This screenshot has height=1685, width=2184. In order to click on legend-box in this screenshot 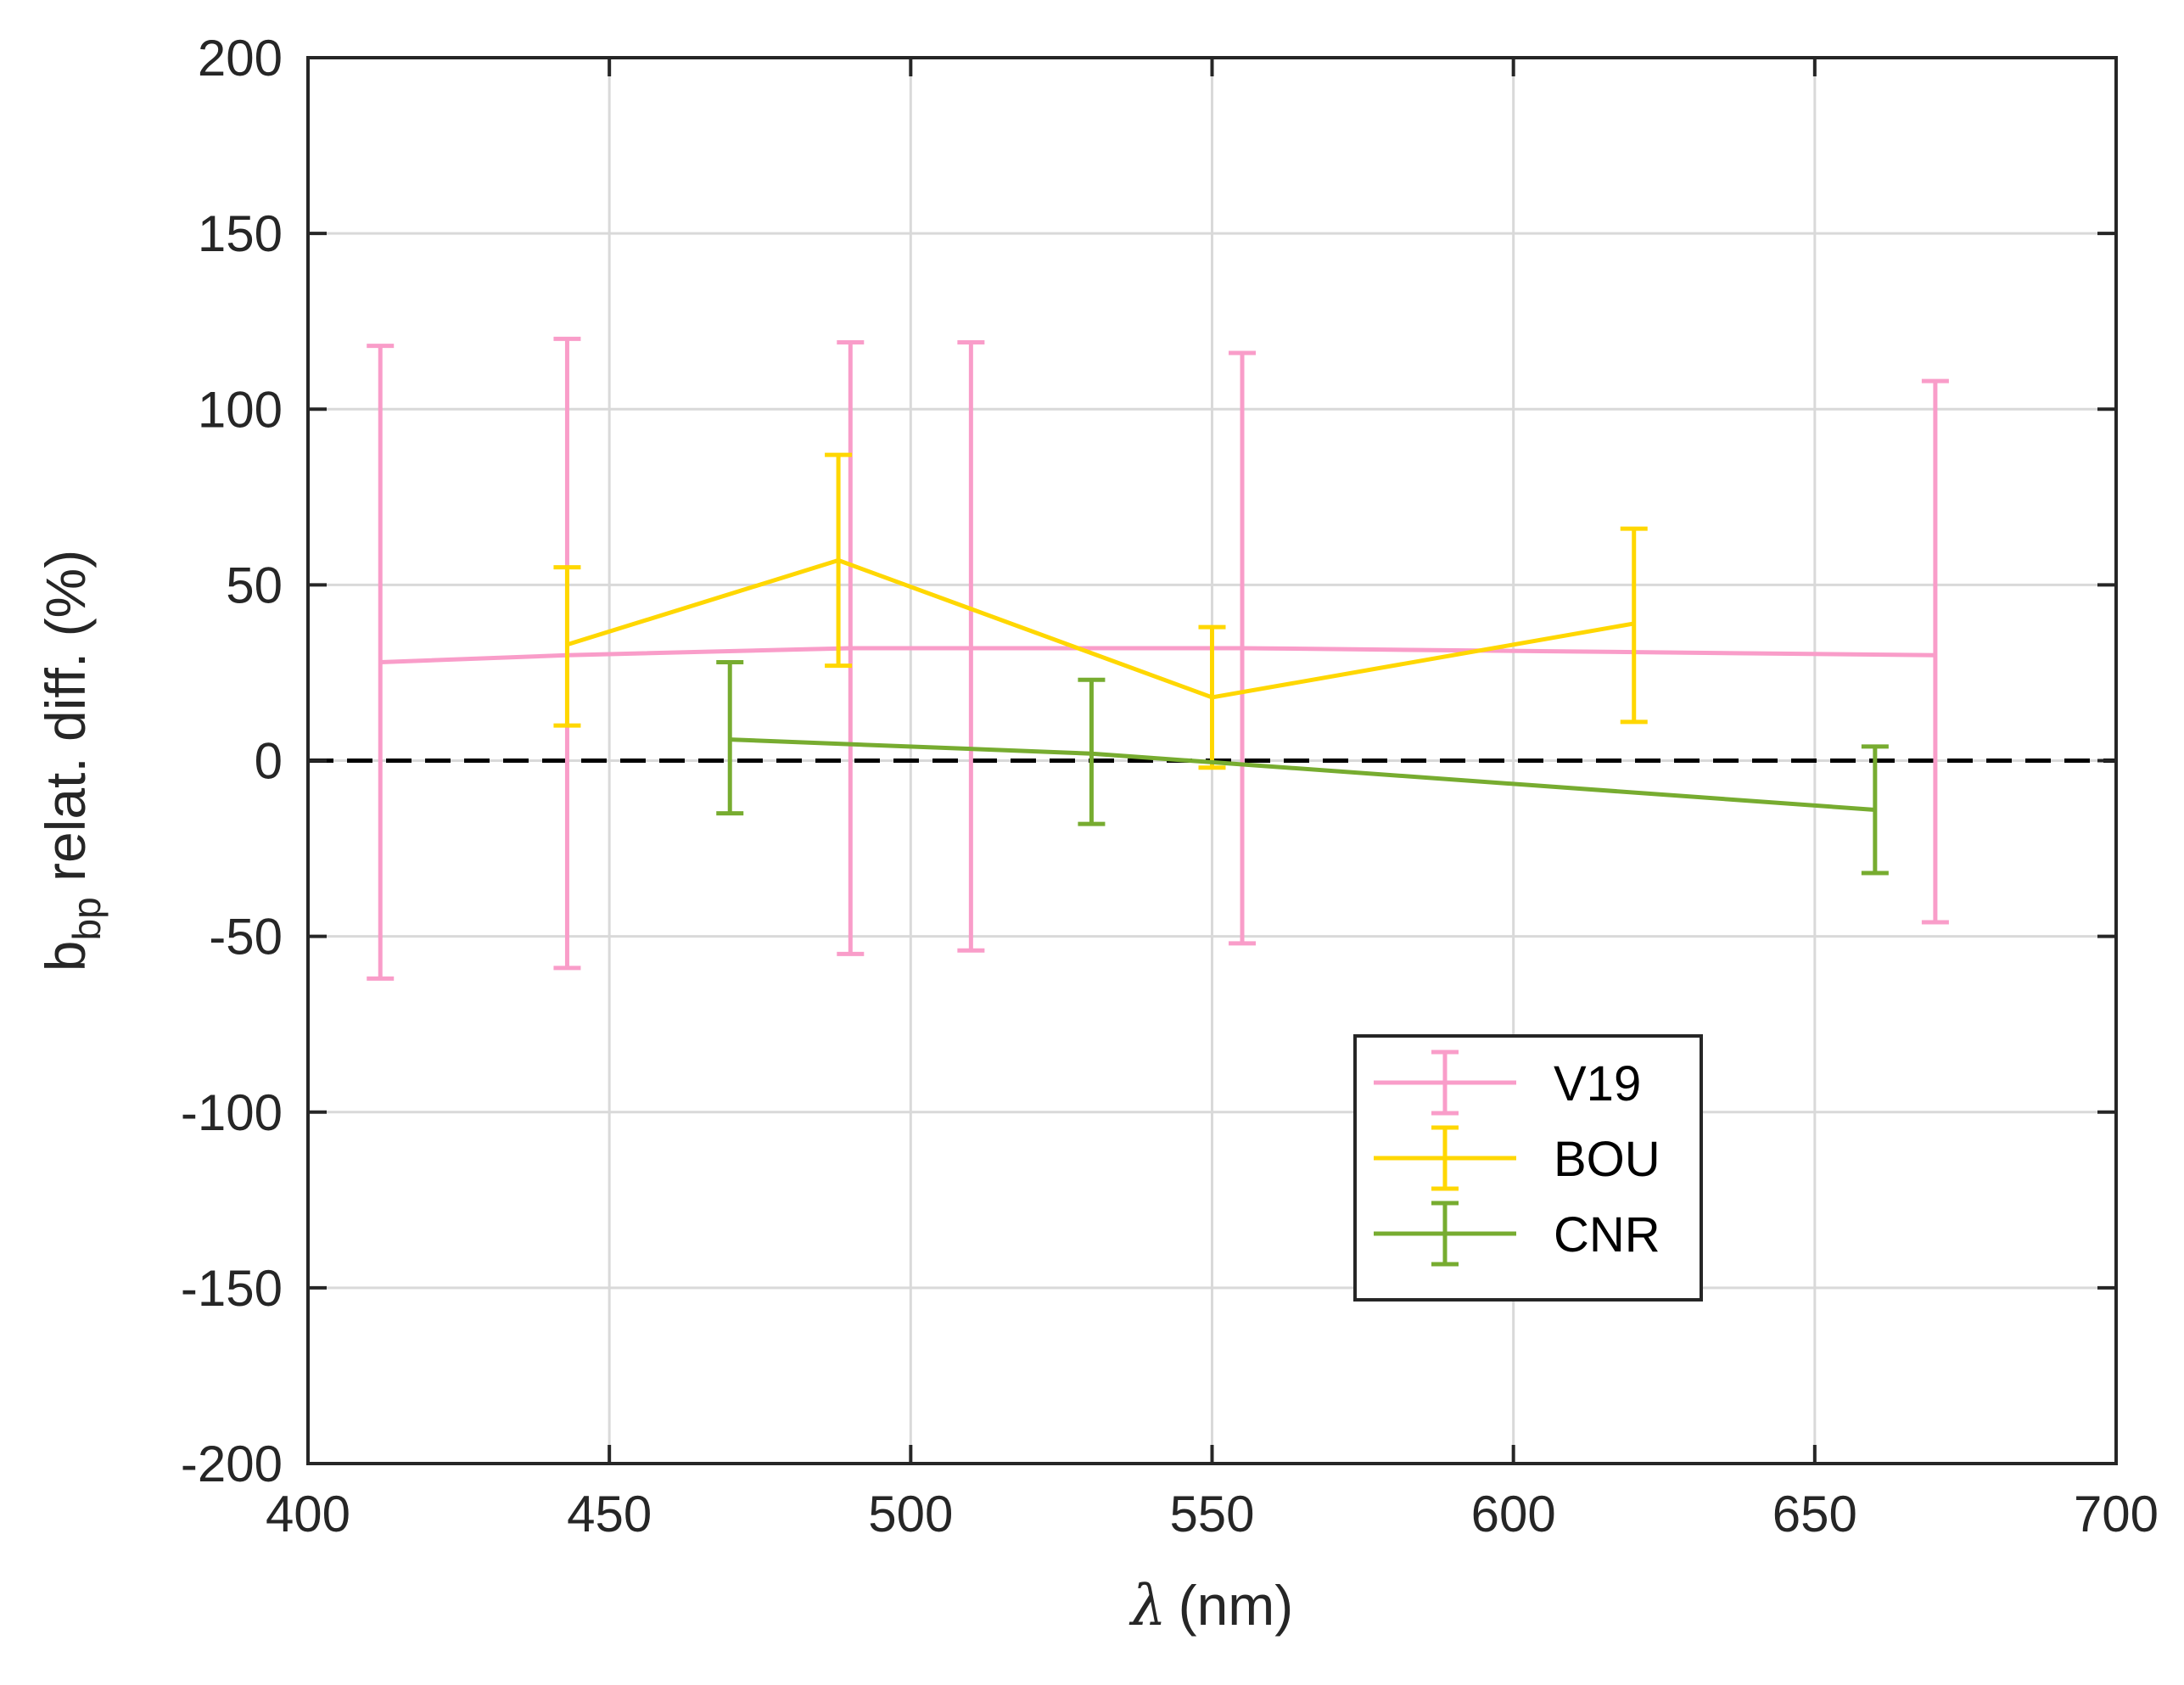, I will do `click(1528, 1168)`.